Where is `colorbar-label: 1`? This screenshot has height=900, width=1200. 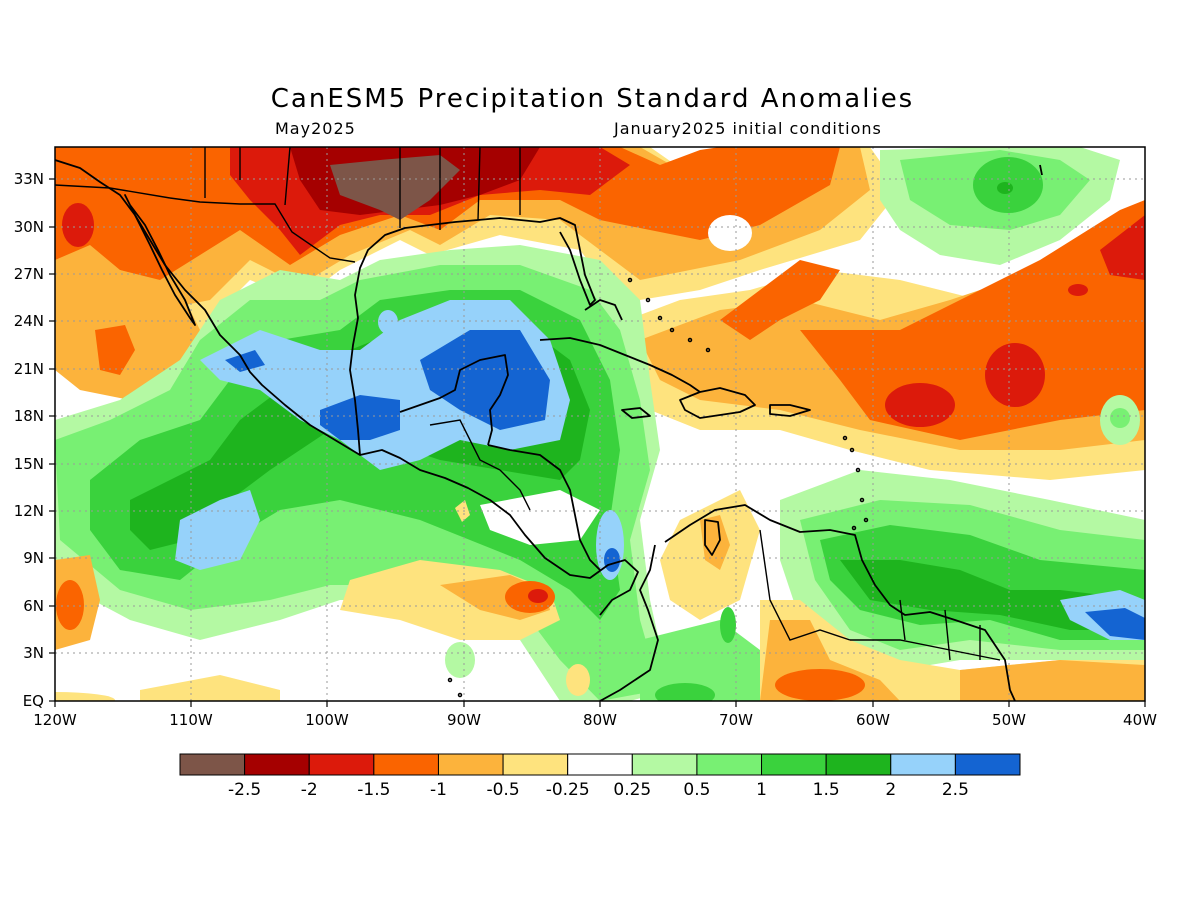
colorbar-label: 1 is located at coordinates (761, 790).